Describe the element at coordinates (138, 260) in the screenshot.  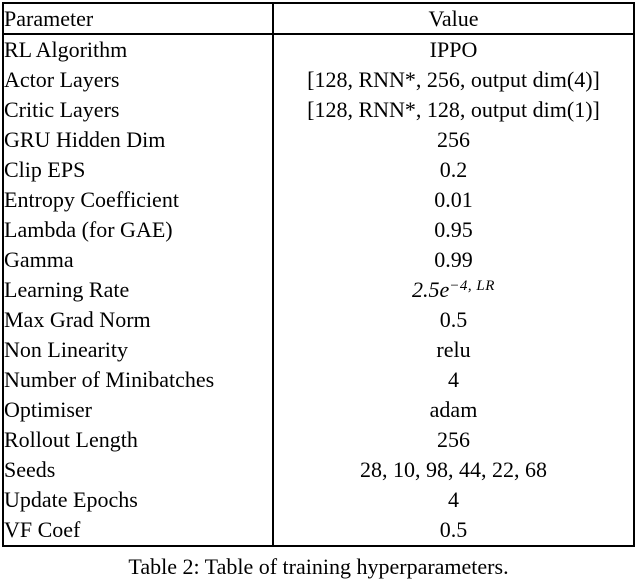
I see `param-cell: Gamma` at that location.